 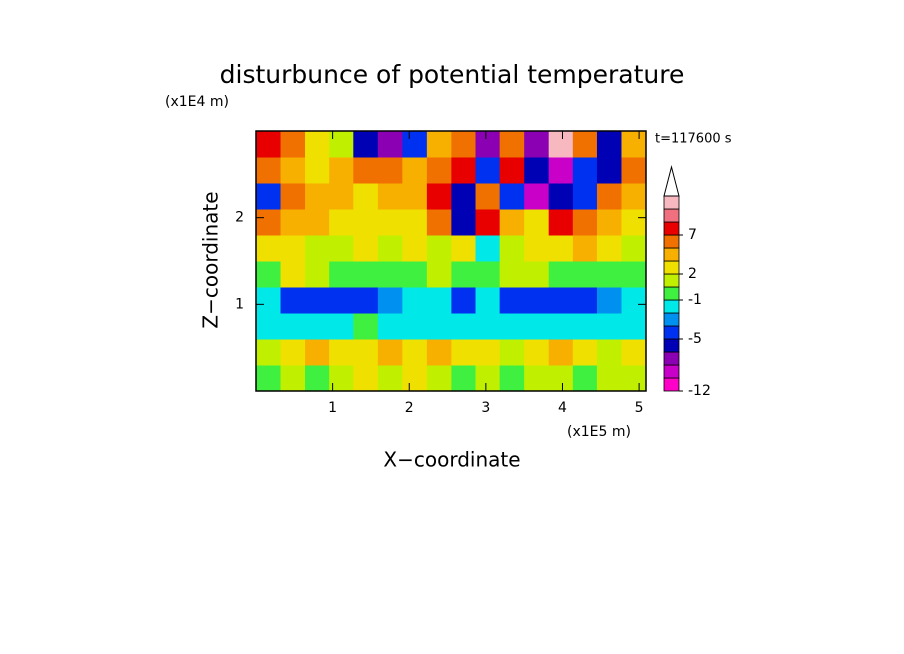 What do you see at coordinates (451, 460) in the screenshot?
I see `x-axis-label: X−coordinate` at bounding box center [451, 460].